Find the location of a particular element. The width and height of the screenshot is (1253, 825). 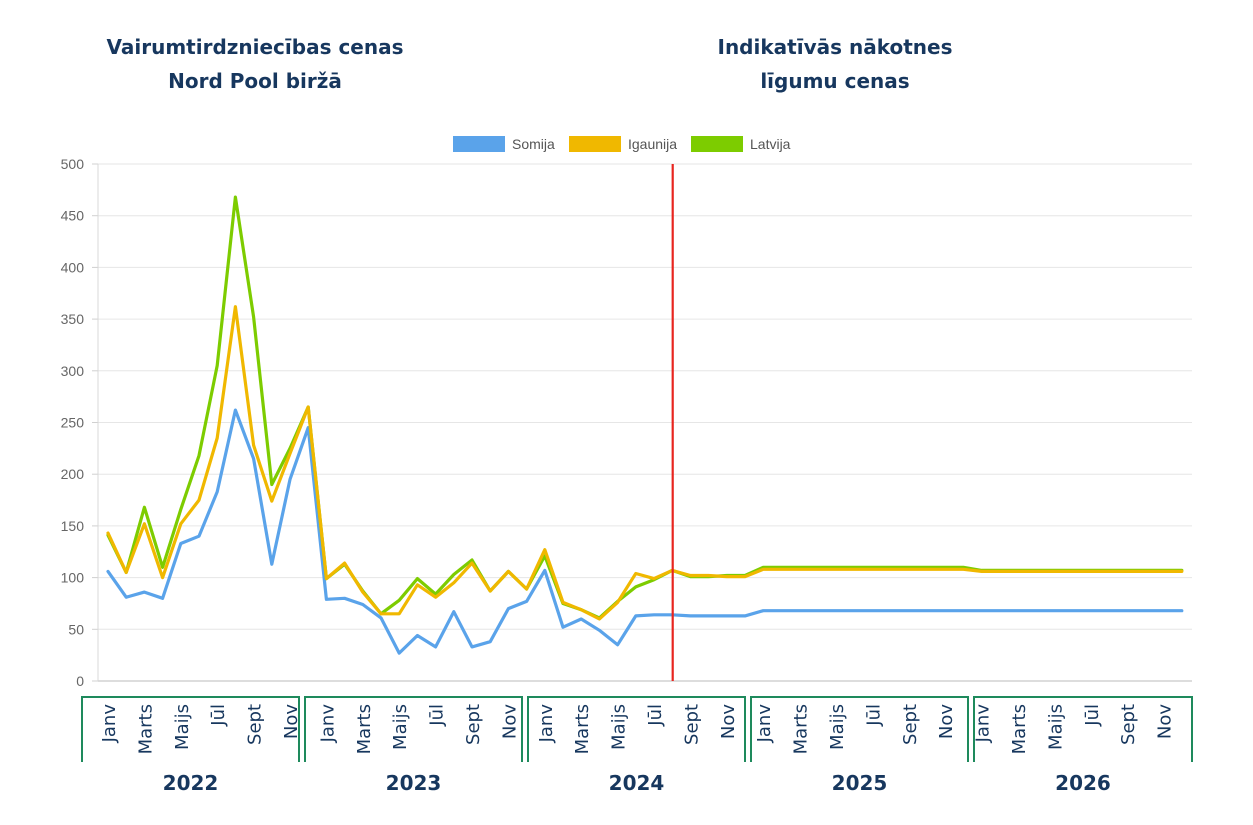

heading-left-line1: Vairumtirdzniecības cenas is located at coordinates (255, 47).